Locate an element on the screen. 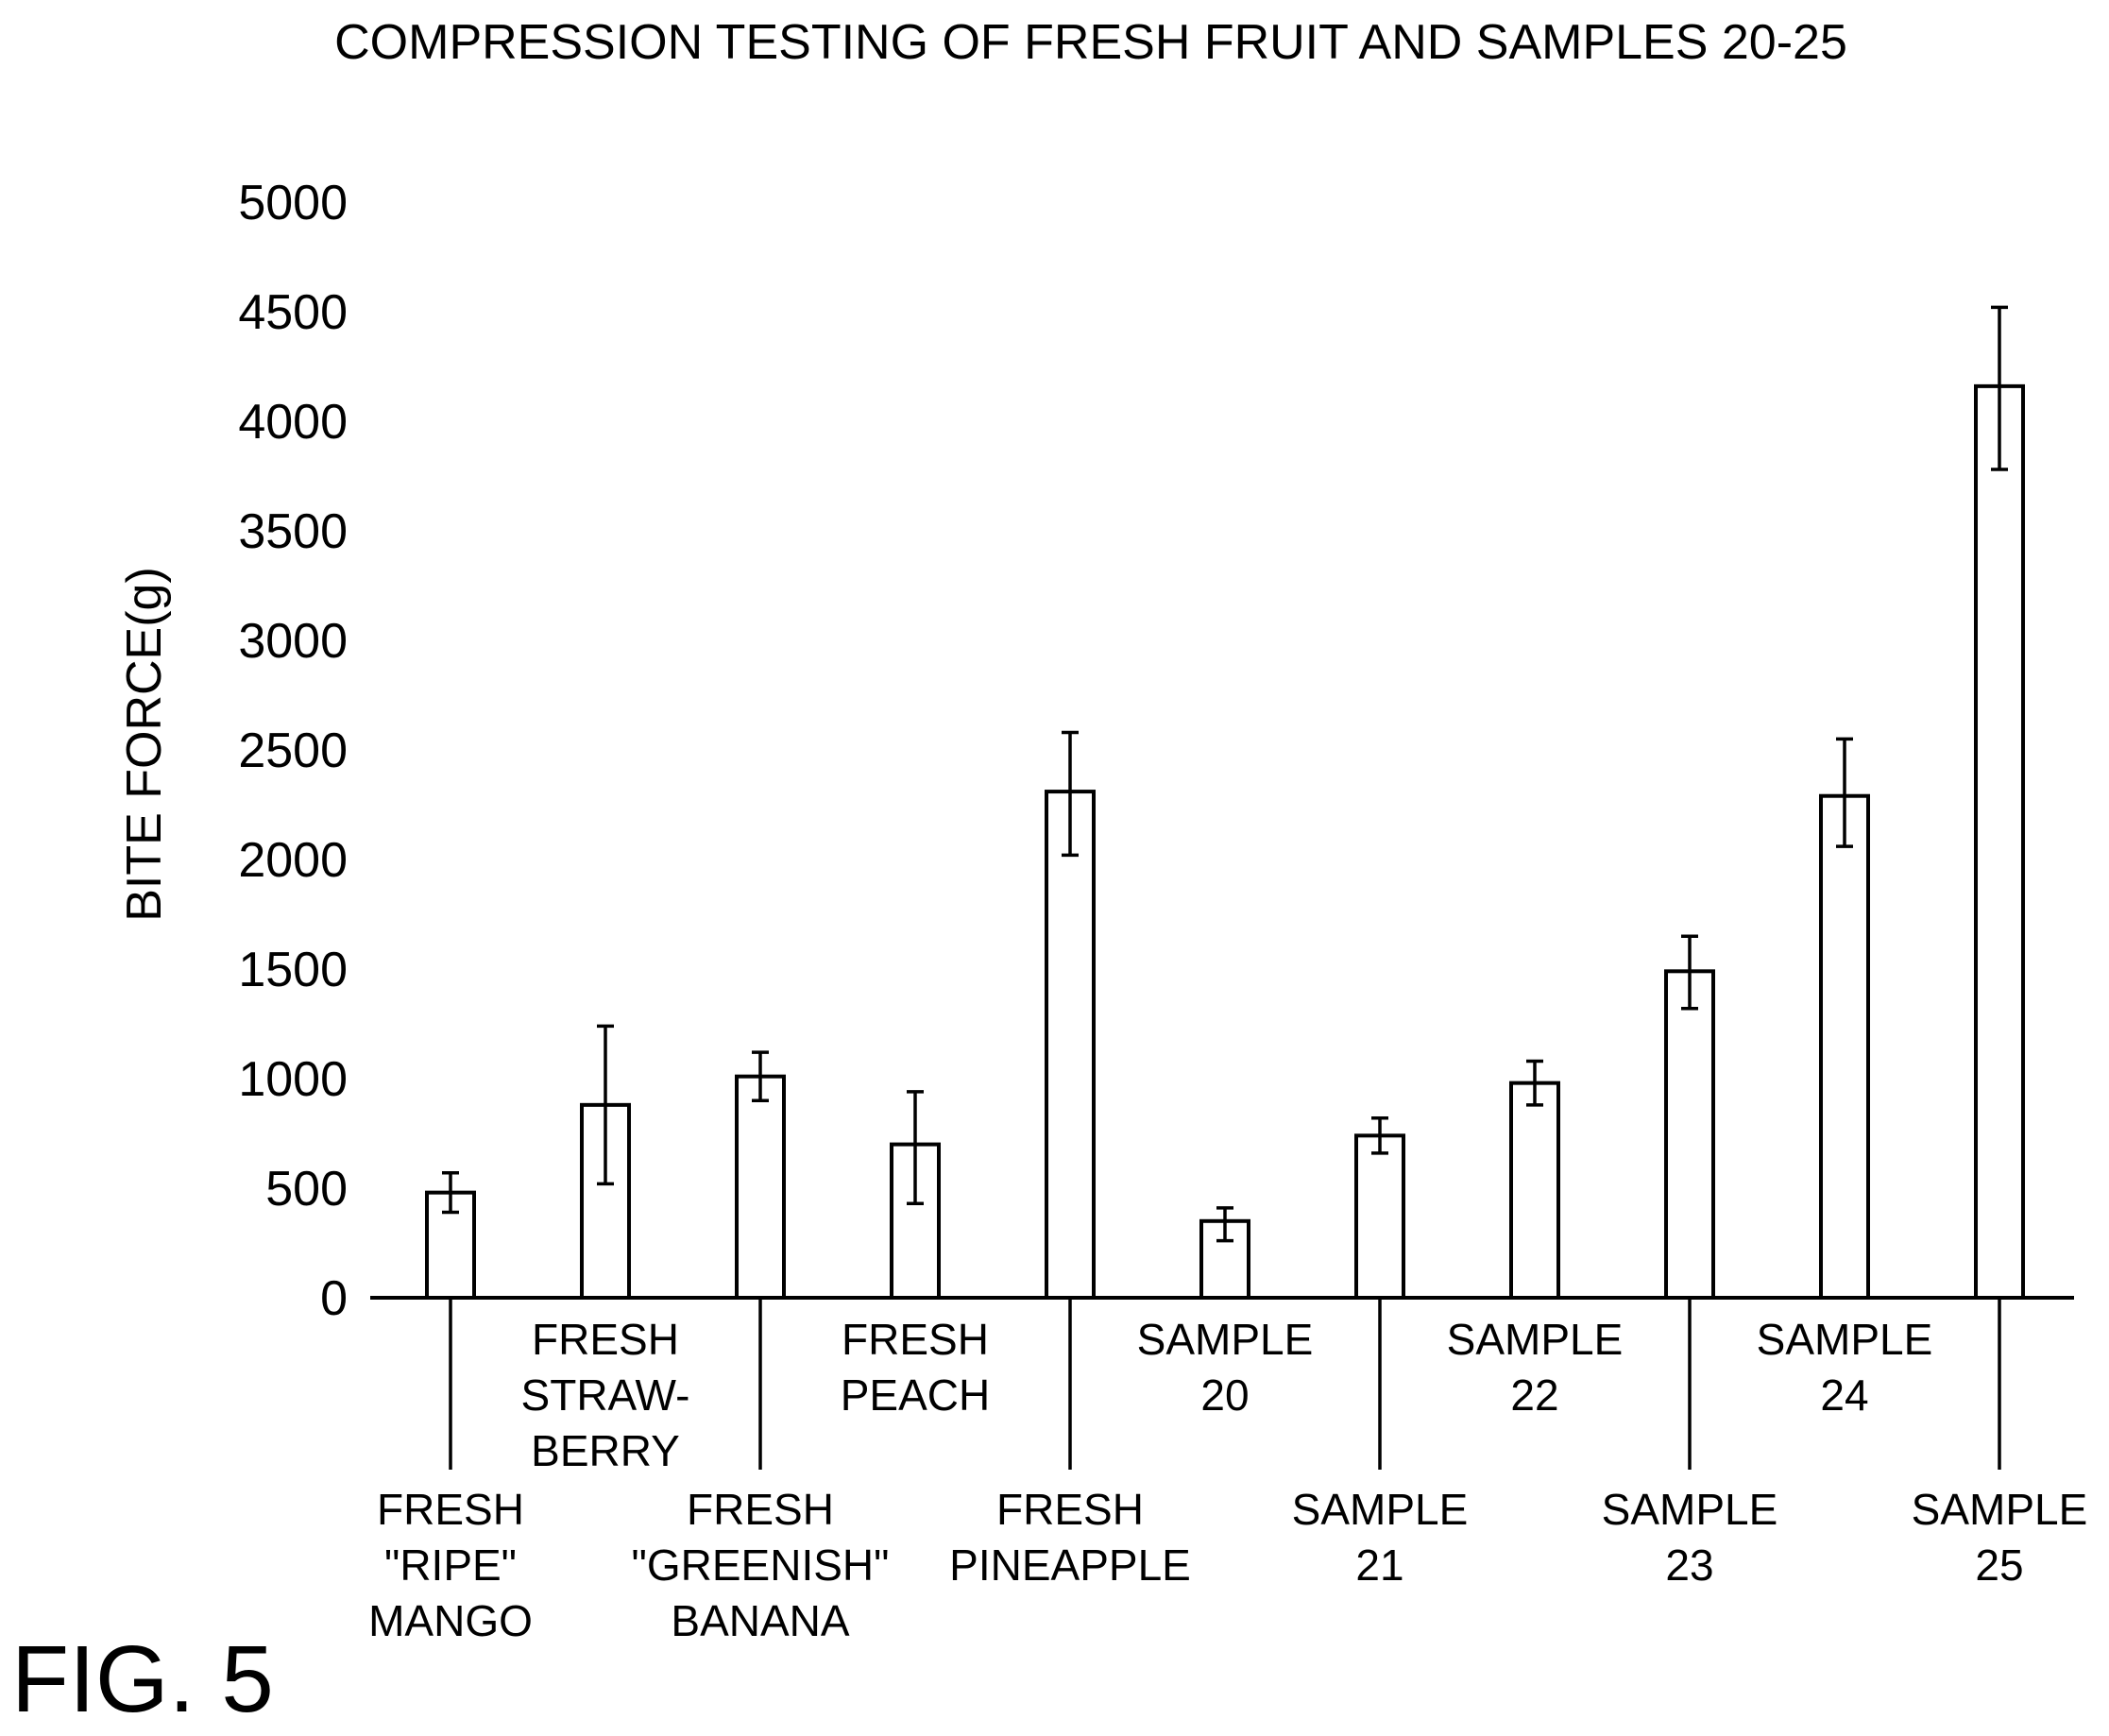  x-tick-label: SAMPLE 22 is located at coordinates (1535, 1367).